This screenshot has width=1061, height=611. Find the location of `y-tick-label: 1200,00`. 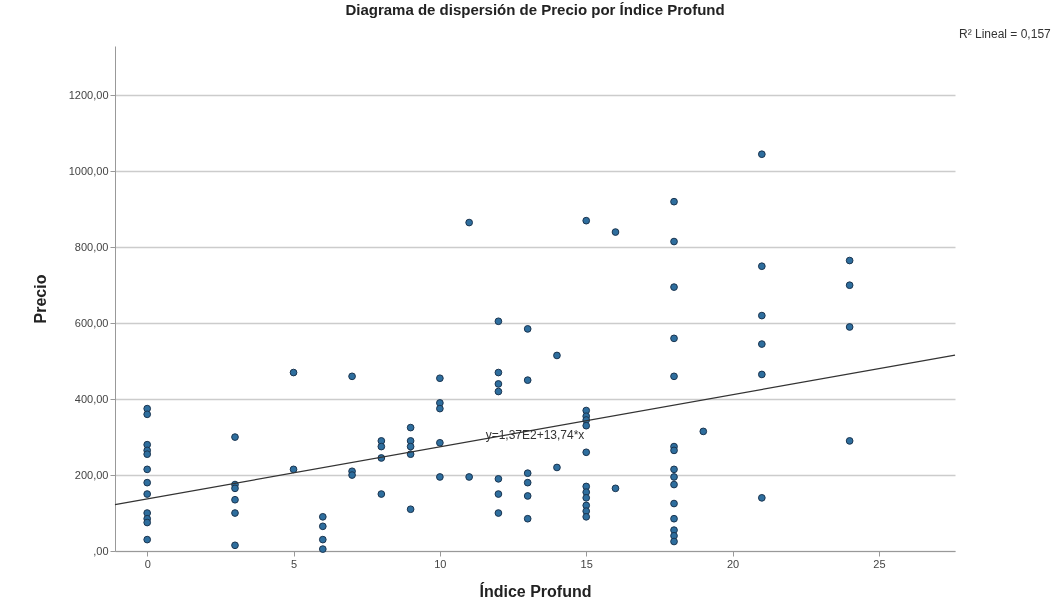

y-tick-label: 1200,00 is located at coordinates (88, 94).